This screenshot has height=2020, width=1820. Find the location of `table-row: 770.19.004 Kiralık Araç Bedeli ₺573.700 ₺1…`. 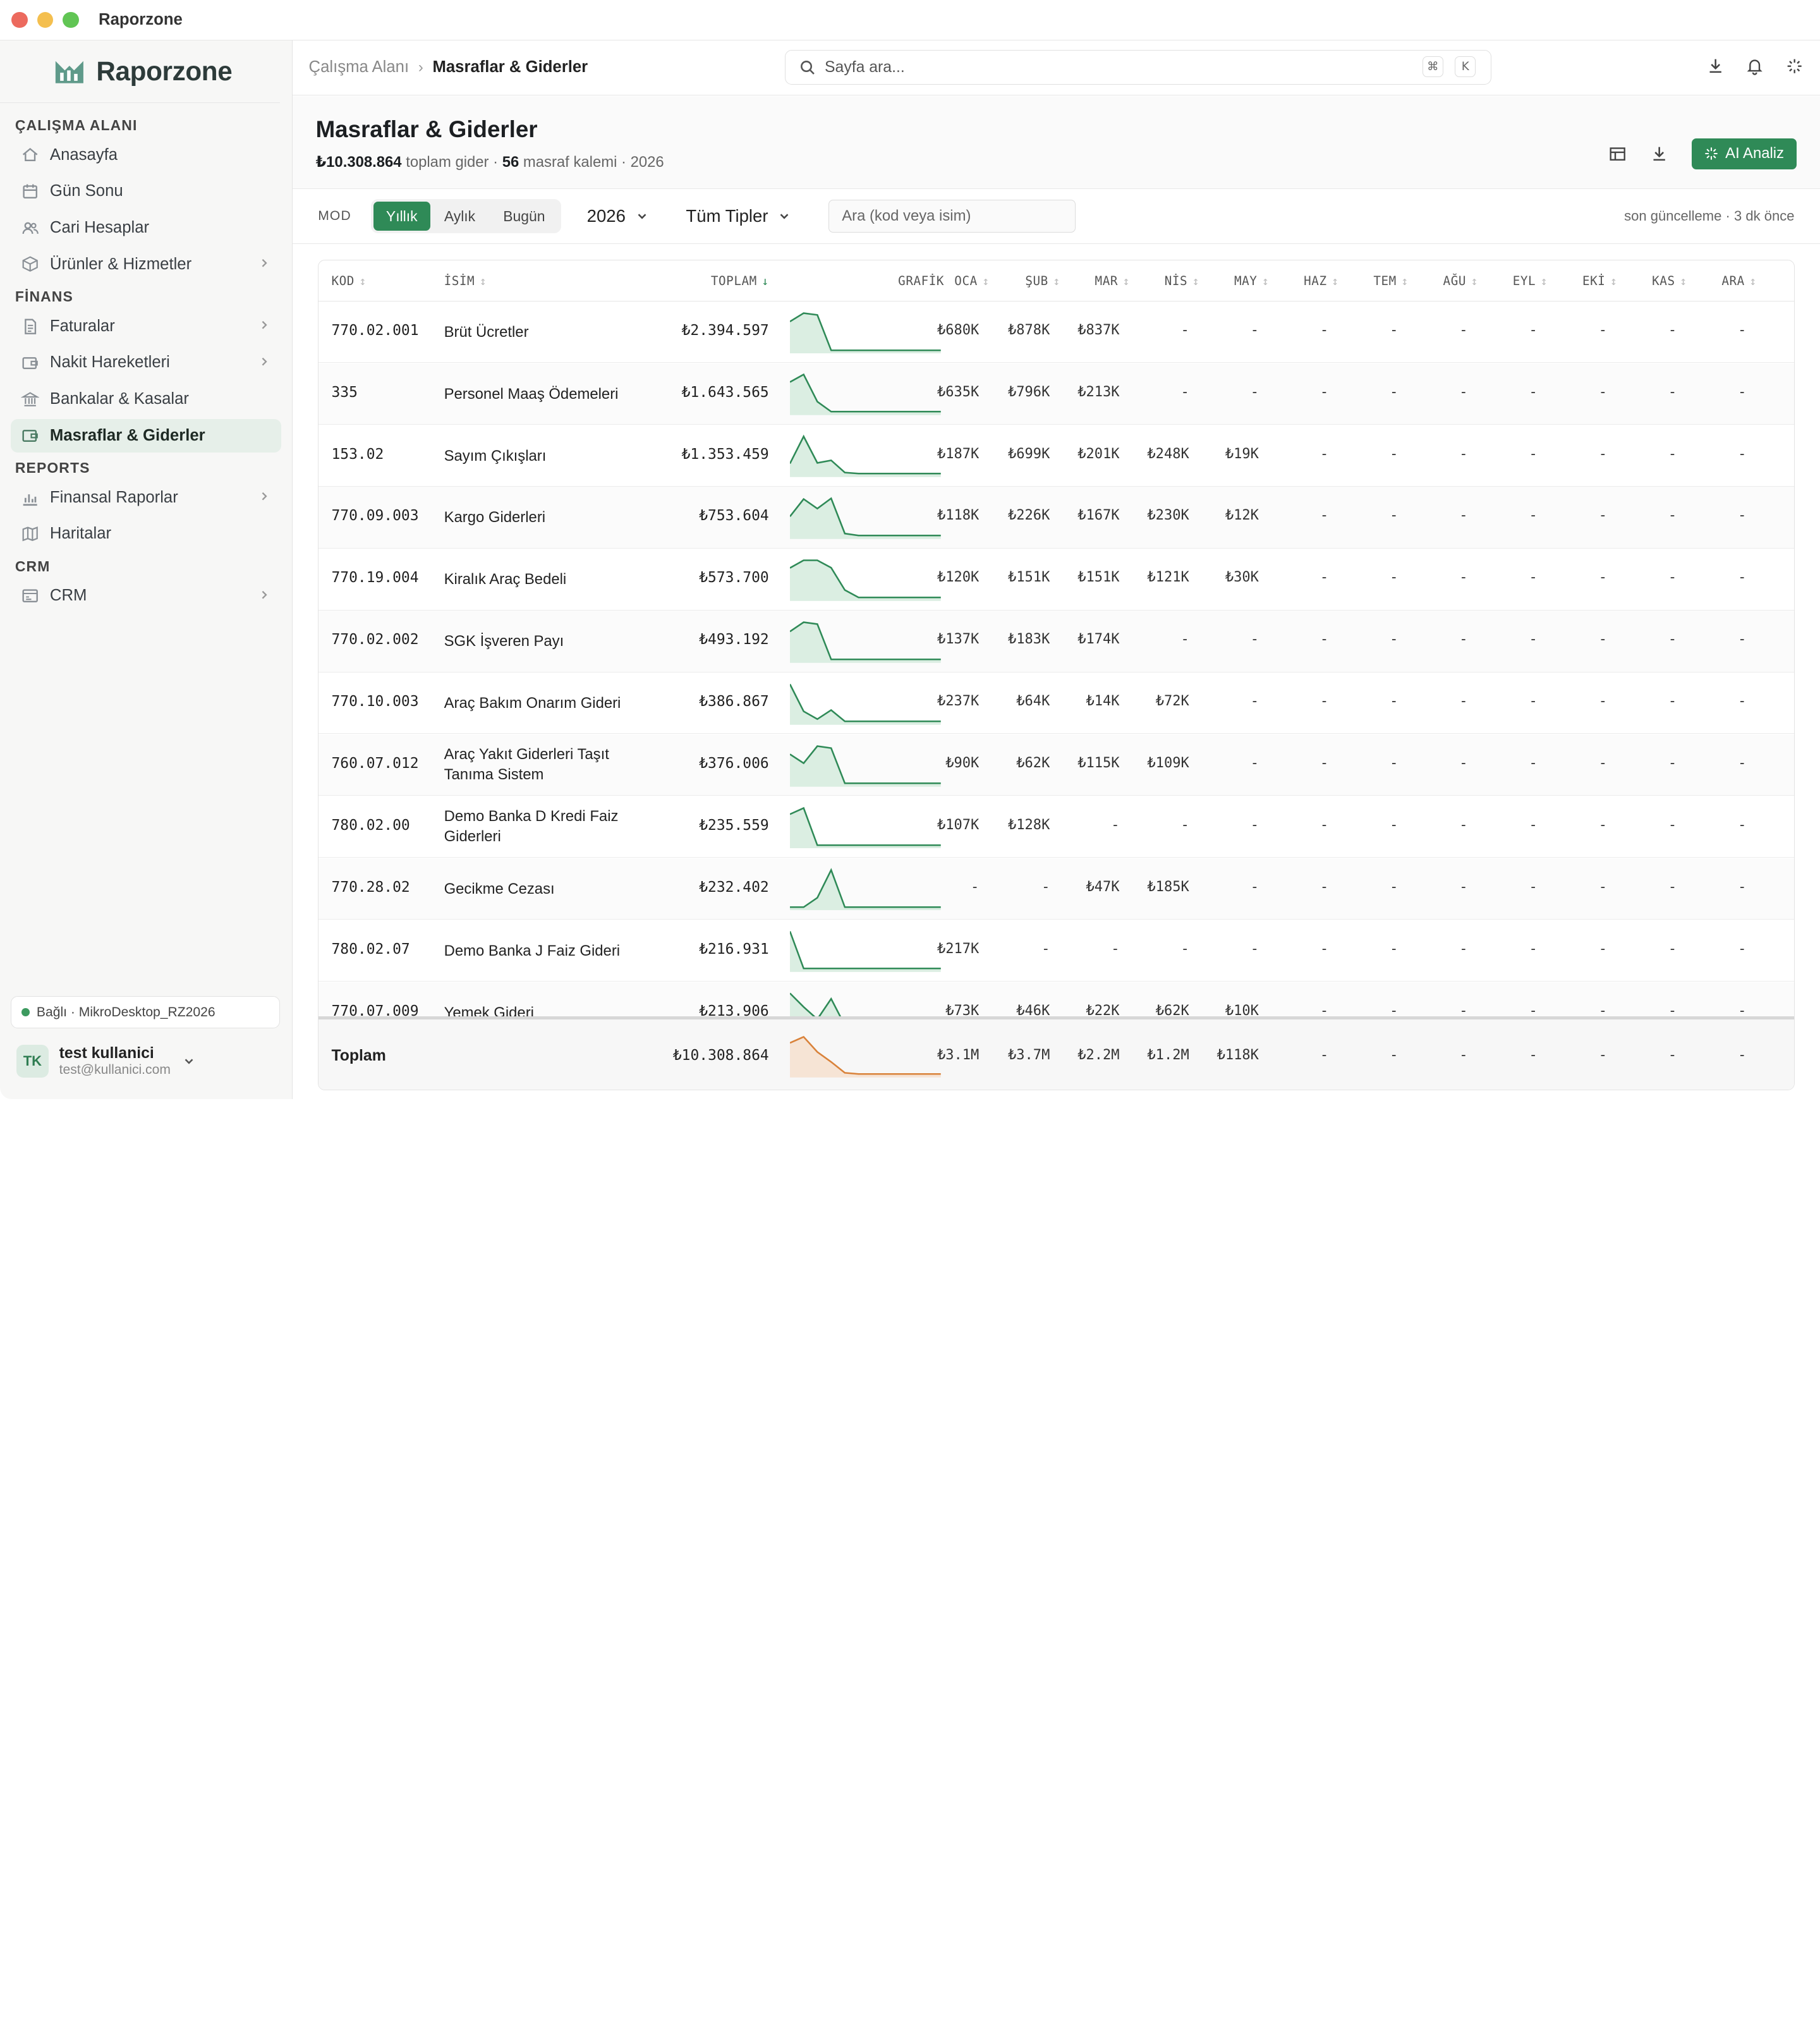

table-row: 770.19.004 Kiralık Araç Bedeli ₺573.700 ₺1… is located at coordinates (1056, 580).